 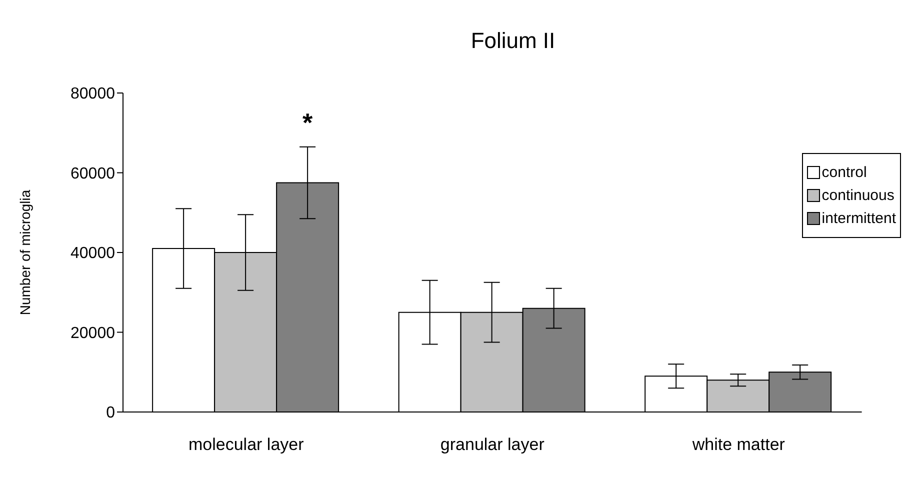 What do you see at coordinates (24, 253) in the screenshot?
I see `y-axis-title: Number of microglia` at bounding box center [24, 253].